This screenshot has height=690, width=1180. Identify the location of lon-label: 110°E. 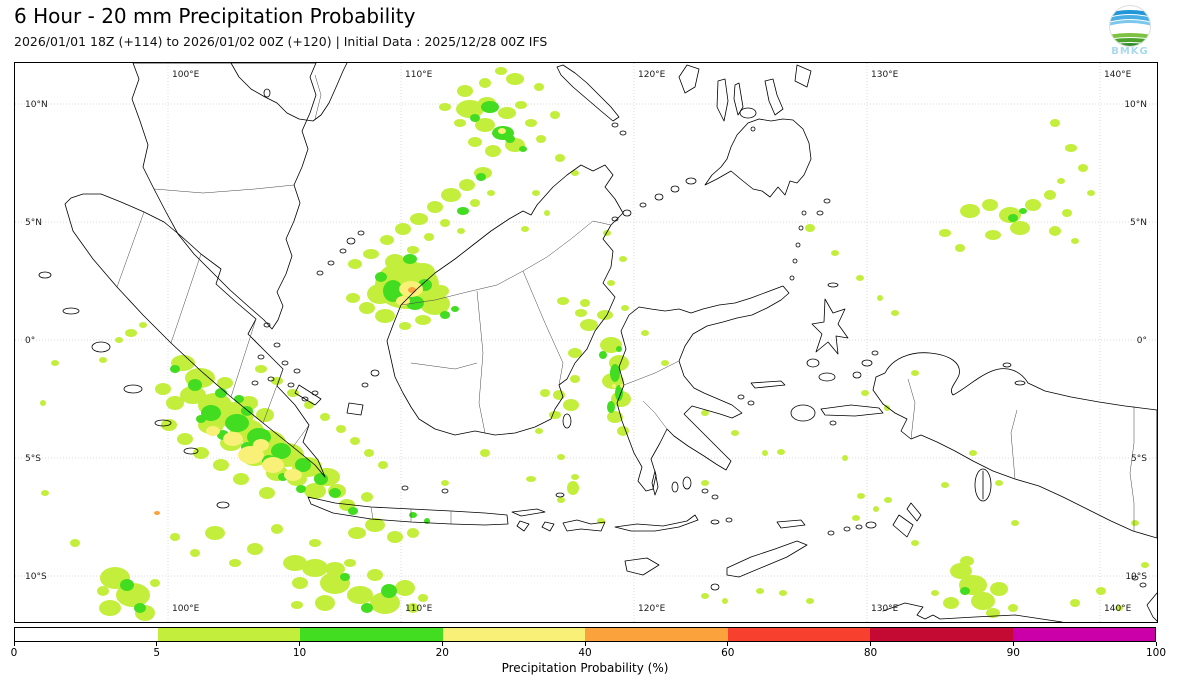
(419, 609).